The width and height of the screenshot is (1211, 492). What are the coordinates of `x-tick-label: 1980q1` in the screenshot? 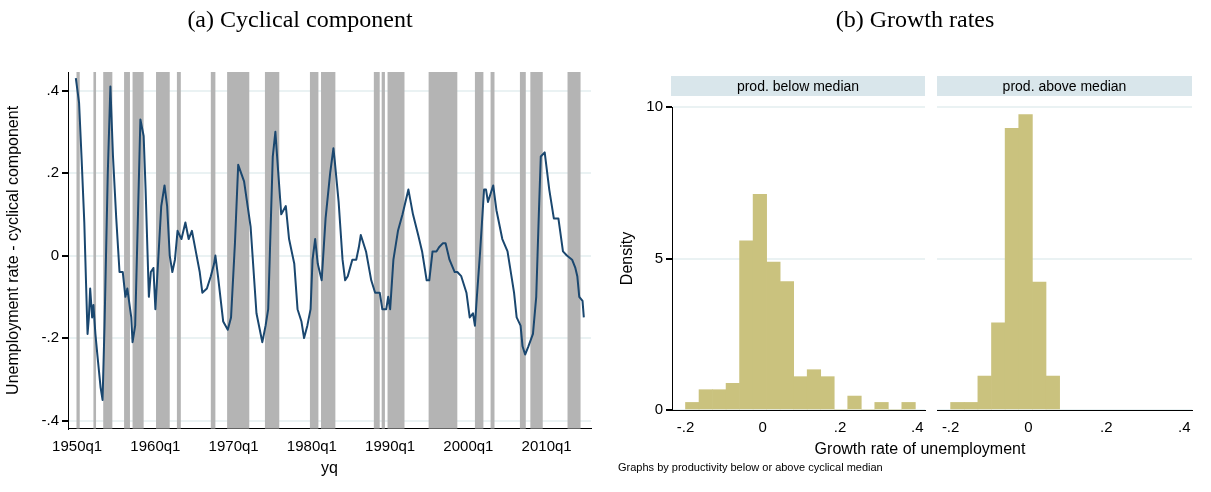 It's located at (311, 445).